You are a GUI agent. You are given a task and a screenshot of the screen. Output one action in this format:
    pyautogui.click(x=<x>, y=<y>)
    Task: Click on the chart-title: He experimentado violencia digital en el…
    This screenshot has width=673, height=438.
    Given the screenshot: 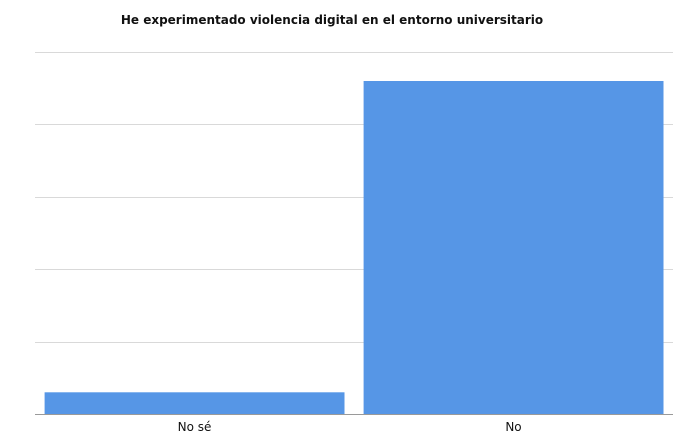 What is the action you would take?
    pyautogui.click(x=332, y=20)
    